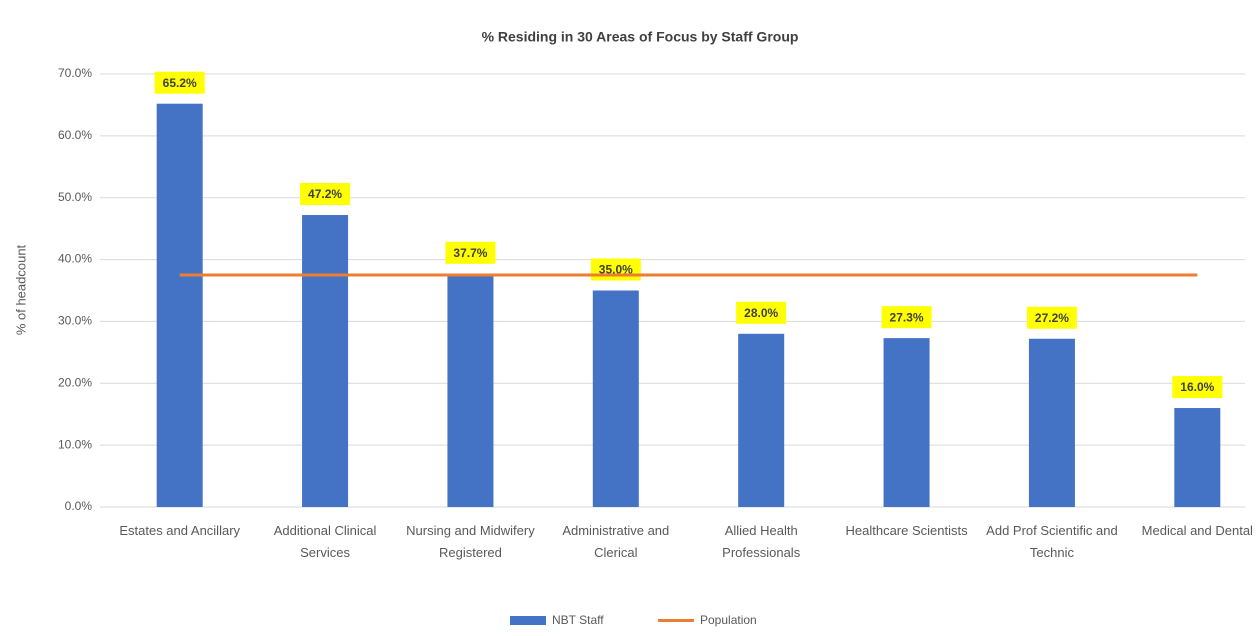 This screenshot has width=1259, height=636. Describe the element at coordinates (75, 382) in the screenshot. I see `y-tick-label: 20.0%` at that location.